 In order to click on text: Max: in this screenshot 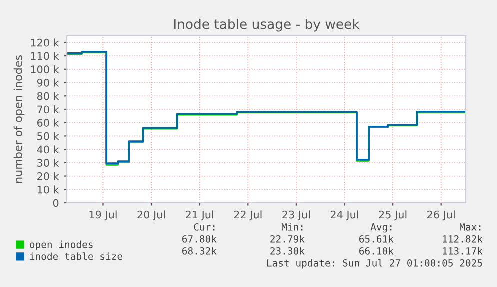, I will do `click(470, 227)`.